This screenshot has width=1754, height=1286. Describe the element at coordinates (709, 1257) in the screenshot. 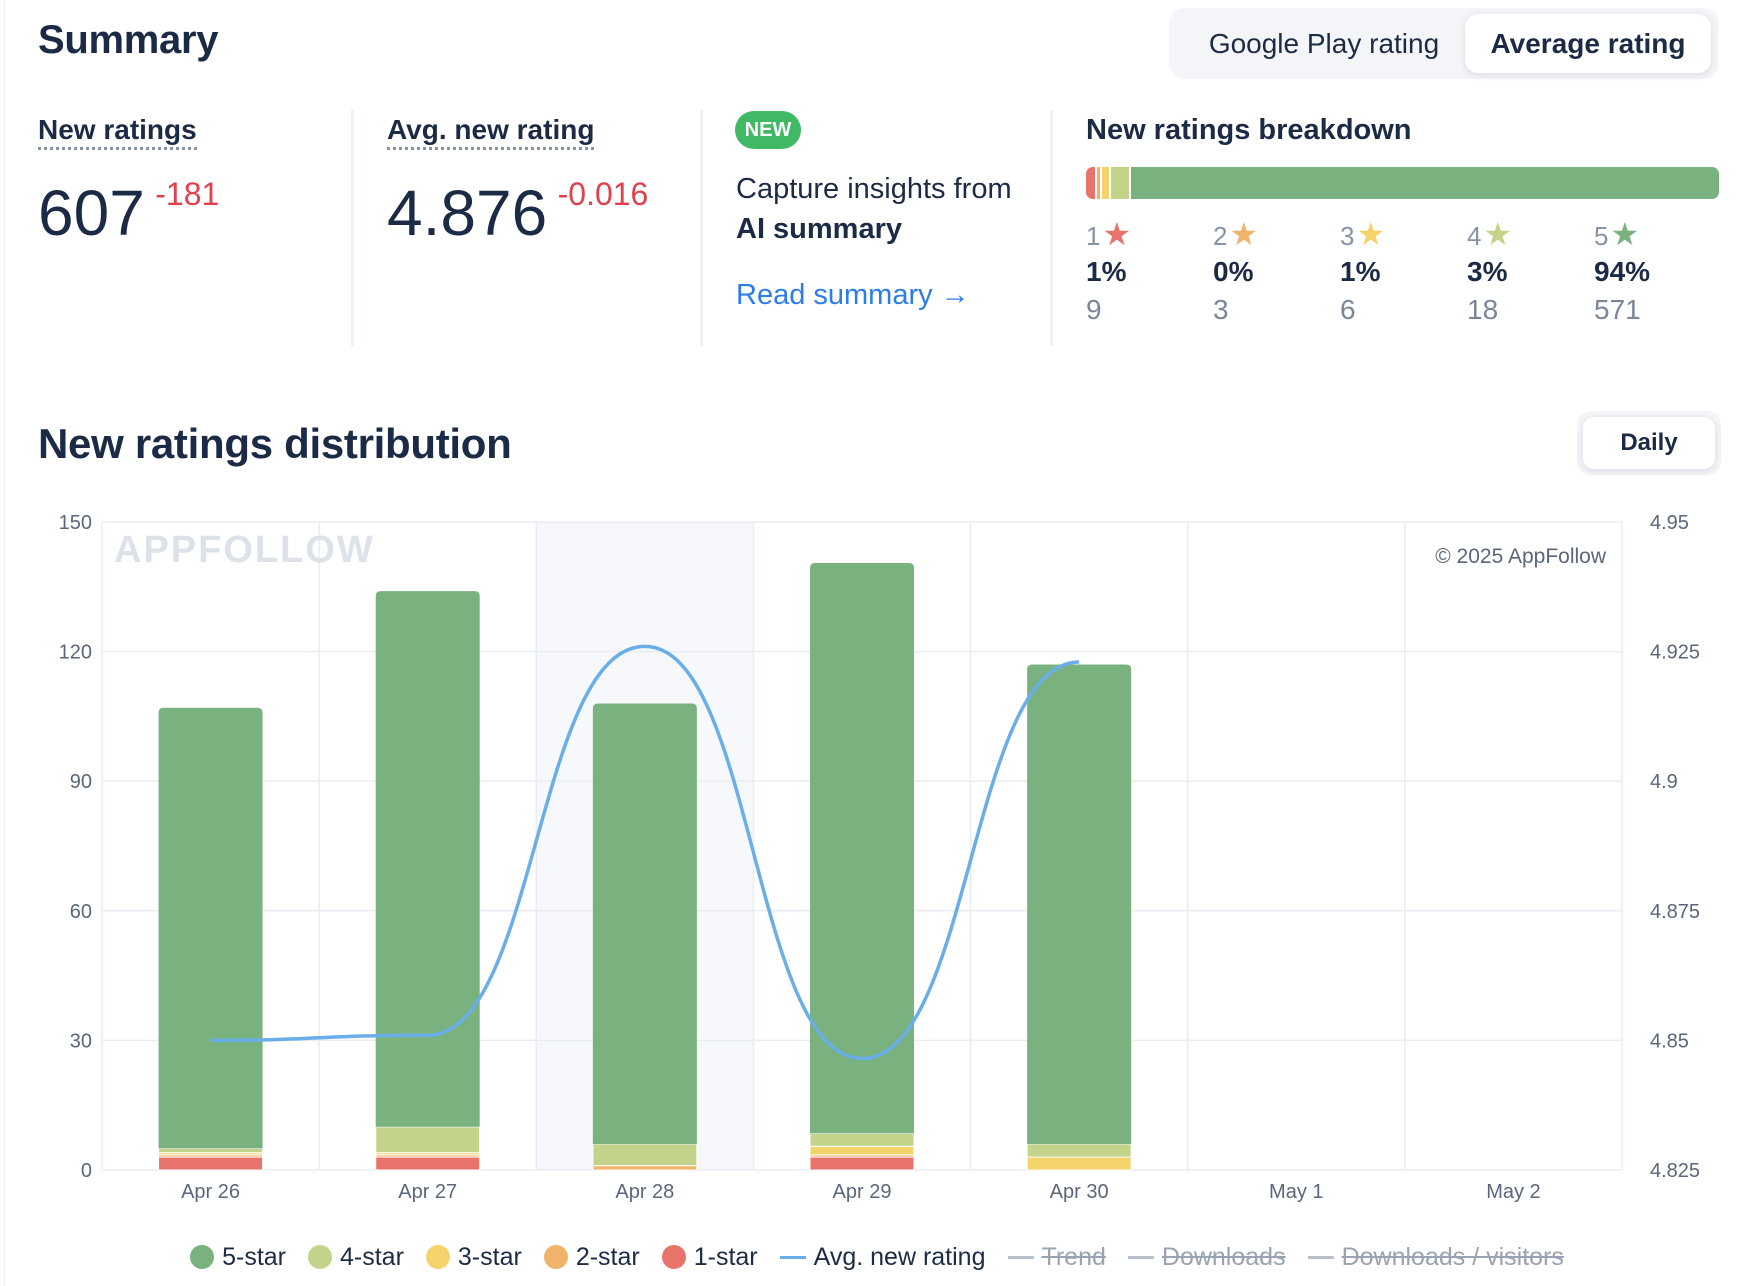

I see `legend-item-1-star: 1-star` at that location.